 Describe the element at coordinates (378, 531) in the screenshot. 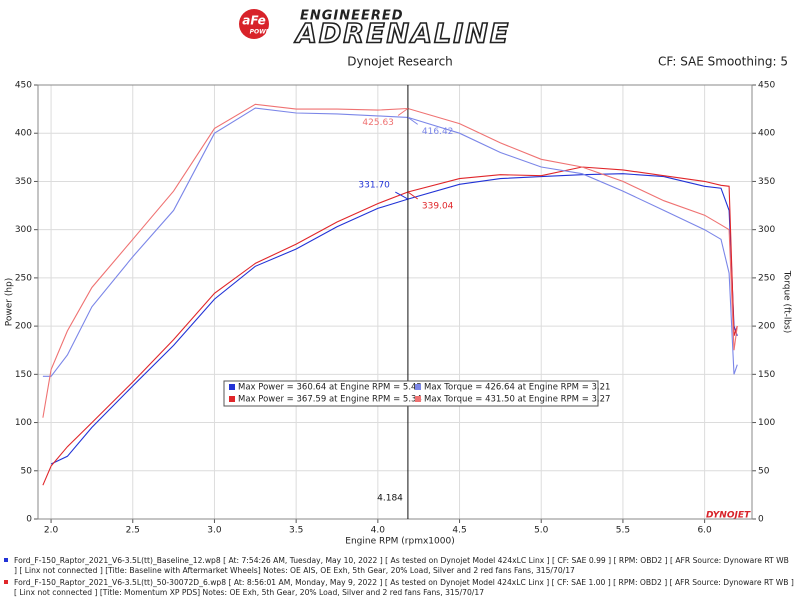

I see `x-tick-label: 4.0` at that location.